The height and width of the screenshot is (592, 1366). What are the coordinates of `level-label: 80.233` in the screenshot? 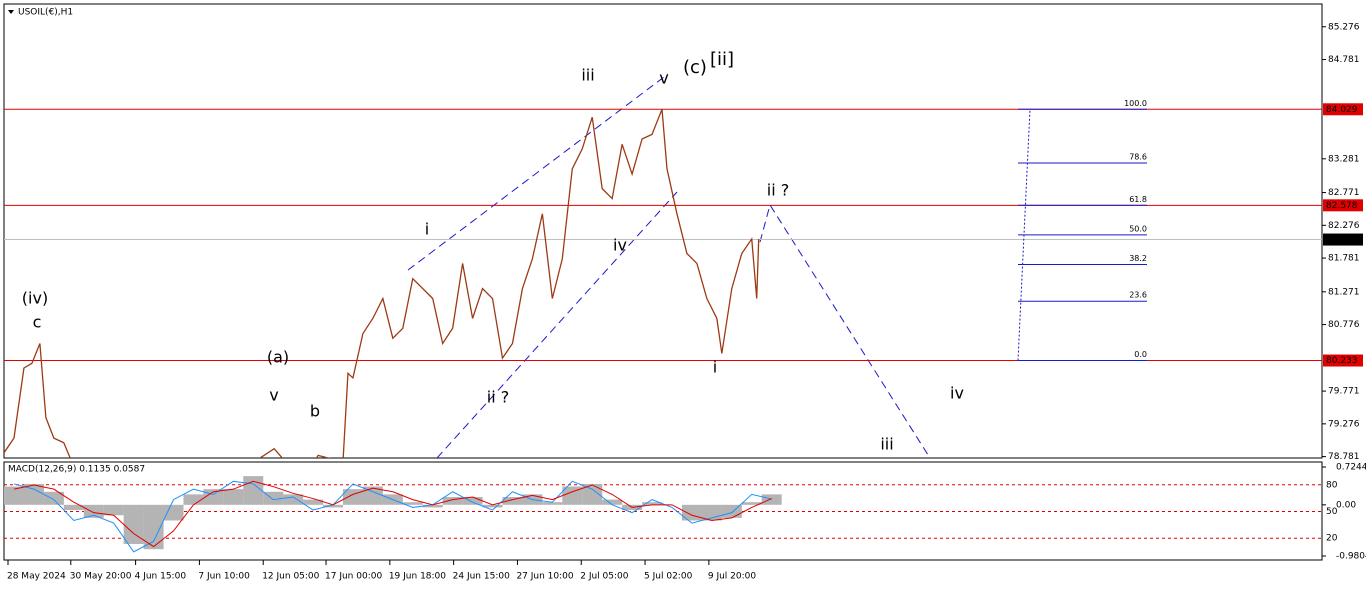 It's located at (1342, 361).